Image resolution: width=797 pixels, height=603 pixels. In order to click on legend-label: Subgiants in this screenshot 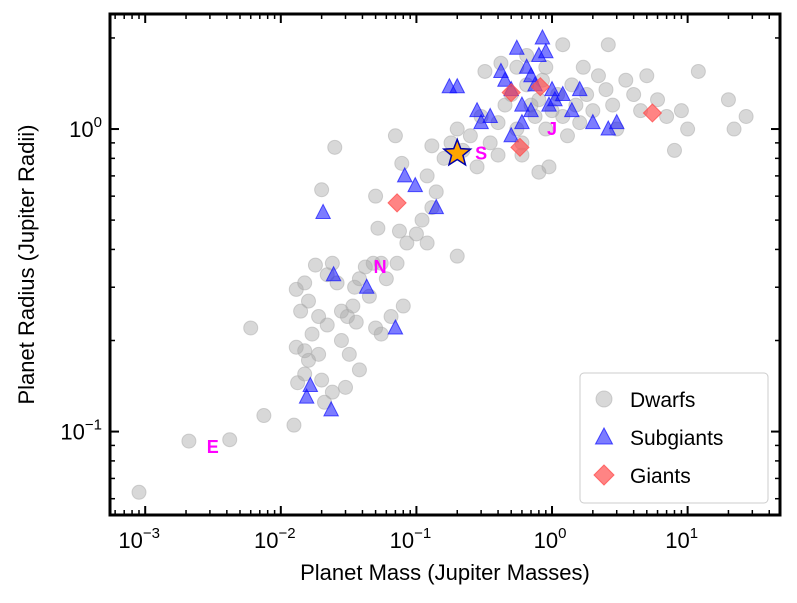, I will do `click(676, 438)`.